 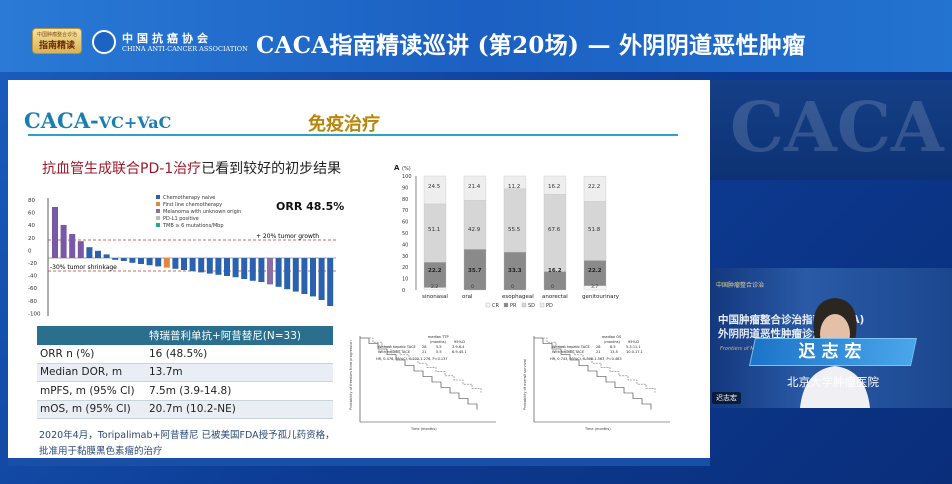 I want to click on km-cell: 5.5, so click(x=439, y=347).